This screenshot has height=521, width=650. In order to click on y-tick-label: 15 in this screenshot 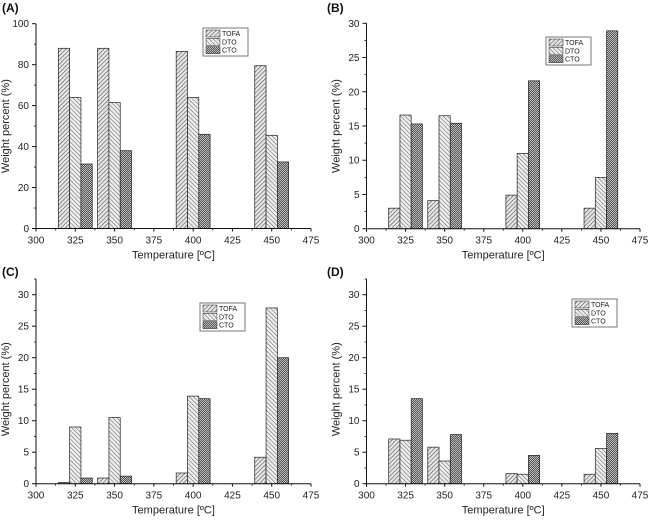, I will do `click(354, 390)`.